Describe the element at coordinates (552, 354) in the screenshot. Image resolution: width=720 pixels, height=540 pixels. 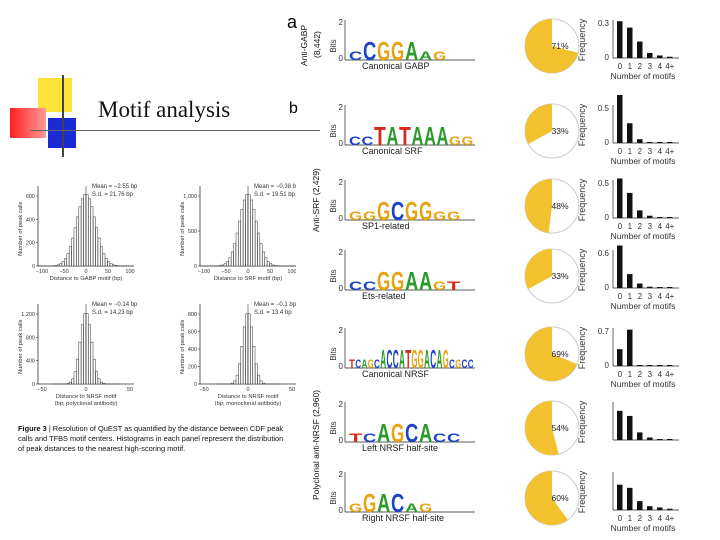
I see `pie-chart: 69%` at that location.